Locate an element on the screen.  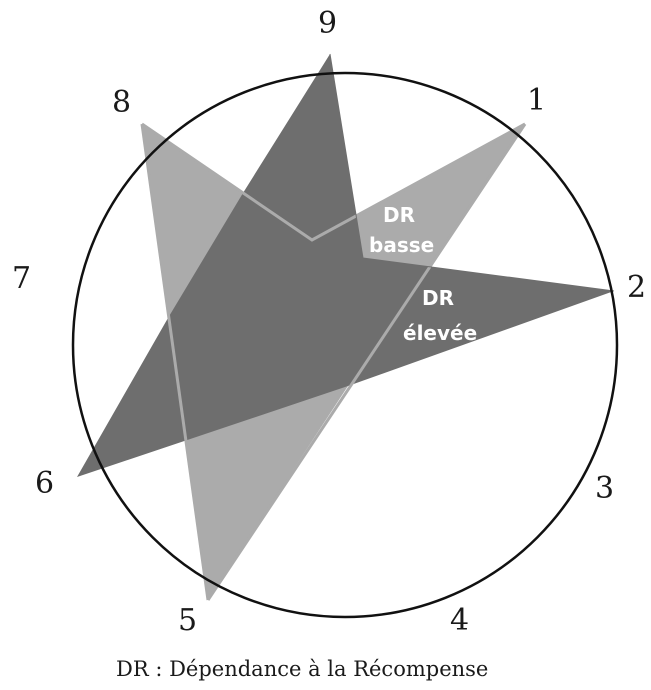
high-label-line1: DR is located at coordinates (438, 298).